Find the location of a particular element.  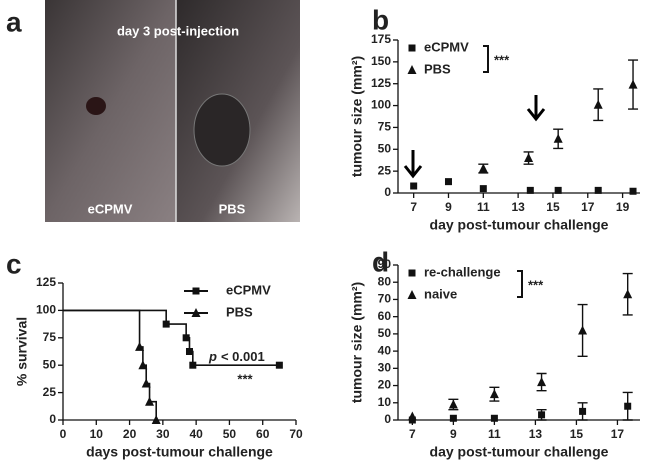

x-tick-label: 15 is located at coordinates (553, 207).